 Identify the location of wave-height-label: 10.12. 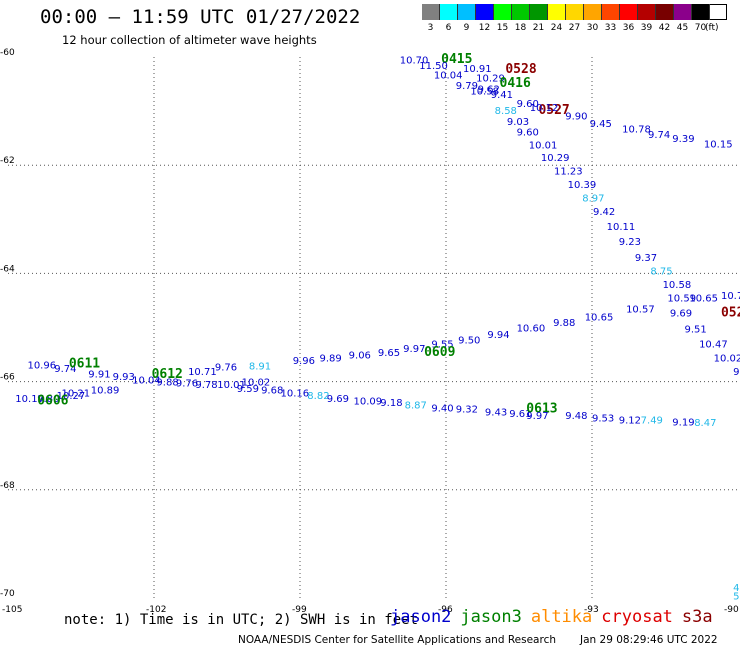
(544, 108).